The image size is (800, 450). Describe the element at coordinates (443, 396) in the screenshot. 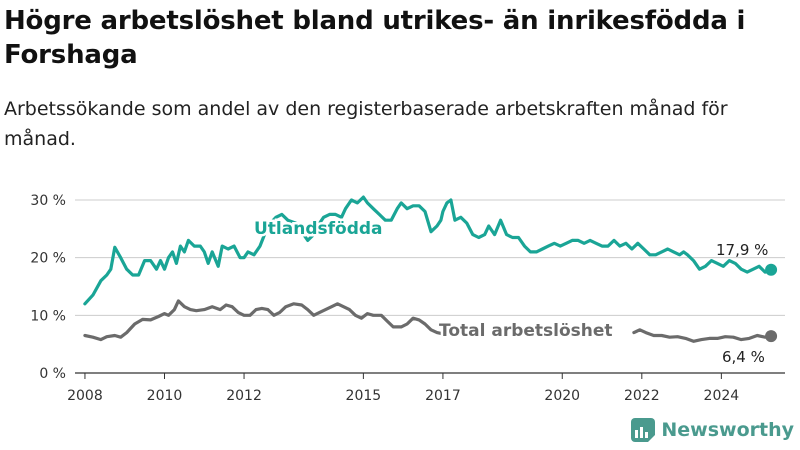

I see `x-tick-label: 2017` at that location.